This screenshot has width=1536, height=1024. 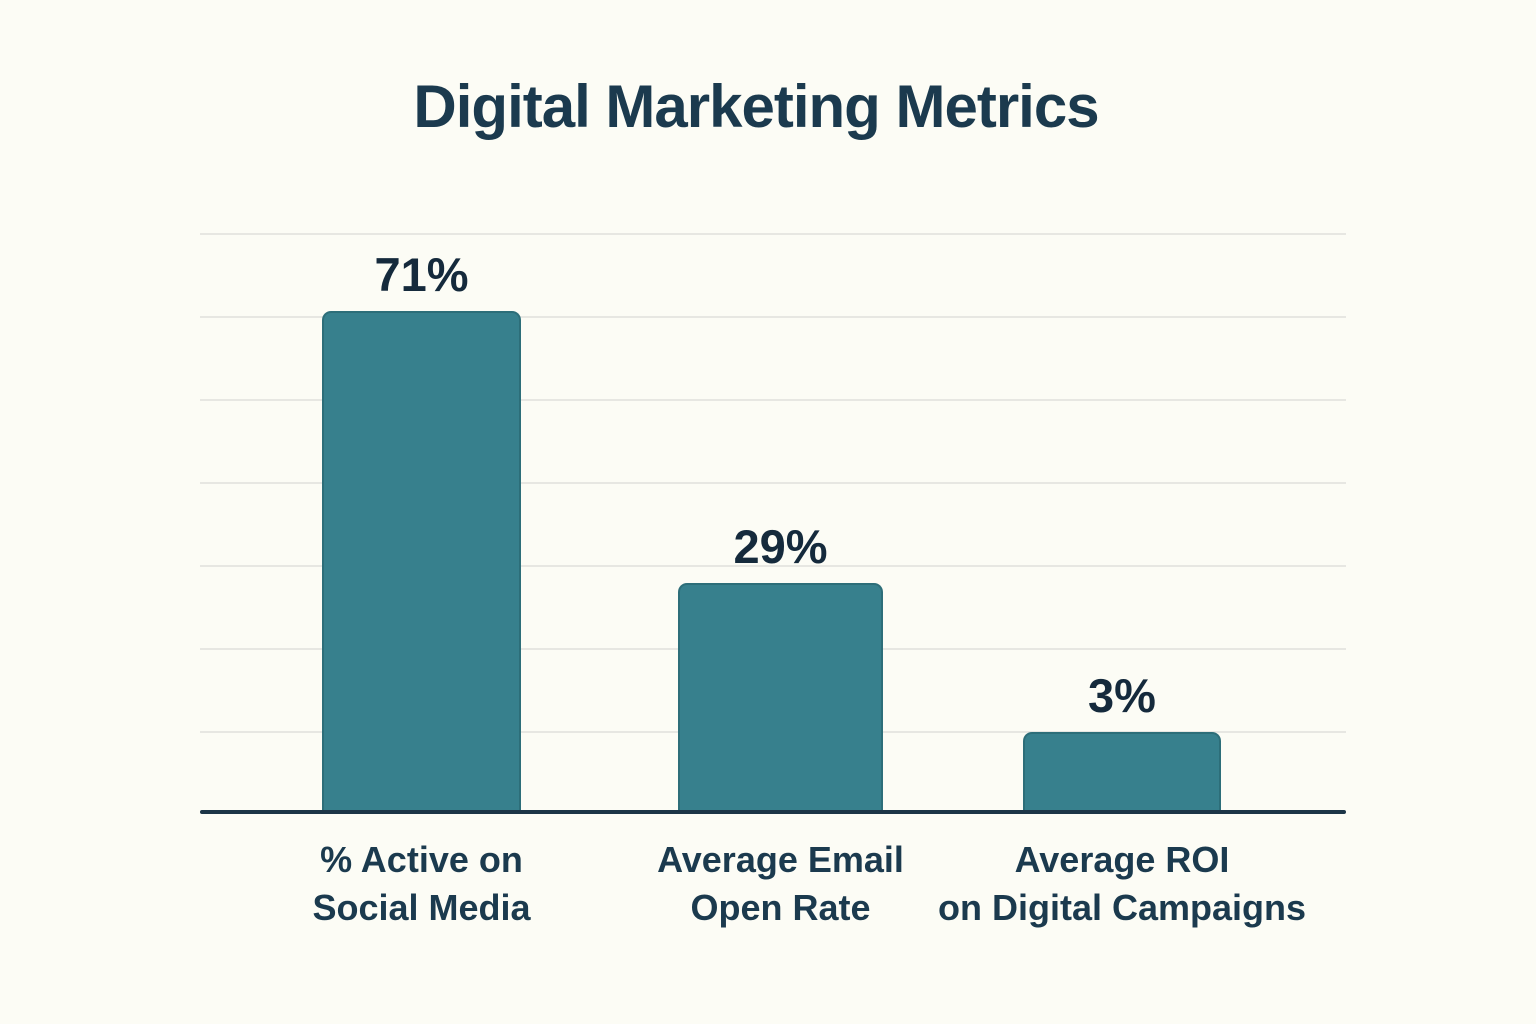 I want to click on chart-title: Digital Marketing Metrics, so click(x=756, y=106).